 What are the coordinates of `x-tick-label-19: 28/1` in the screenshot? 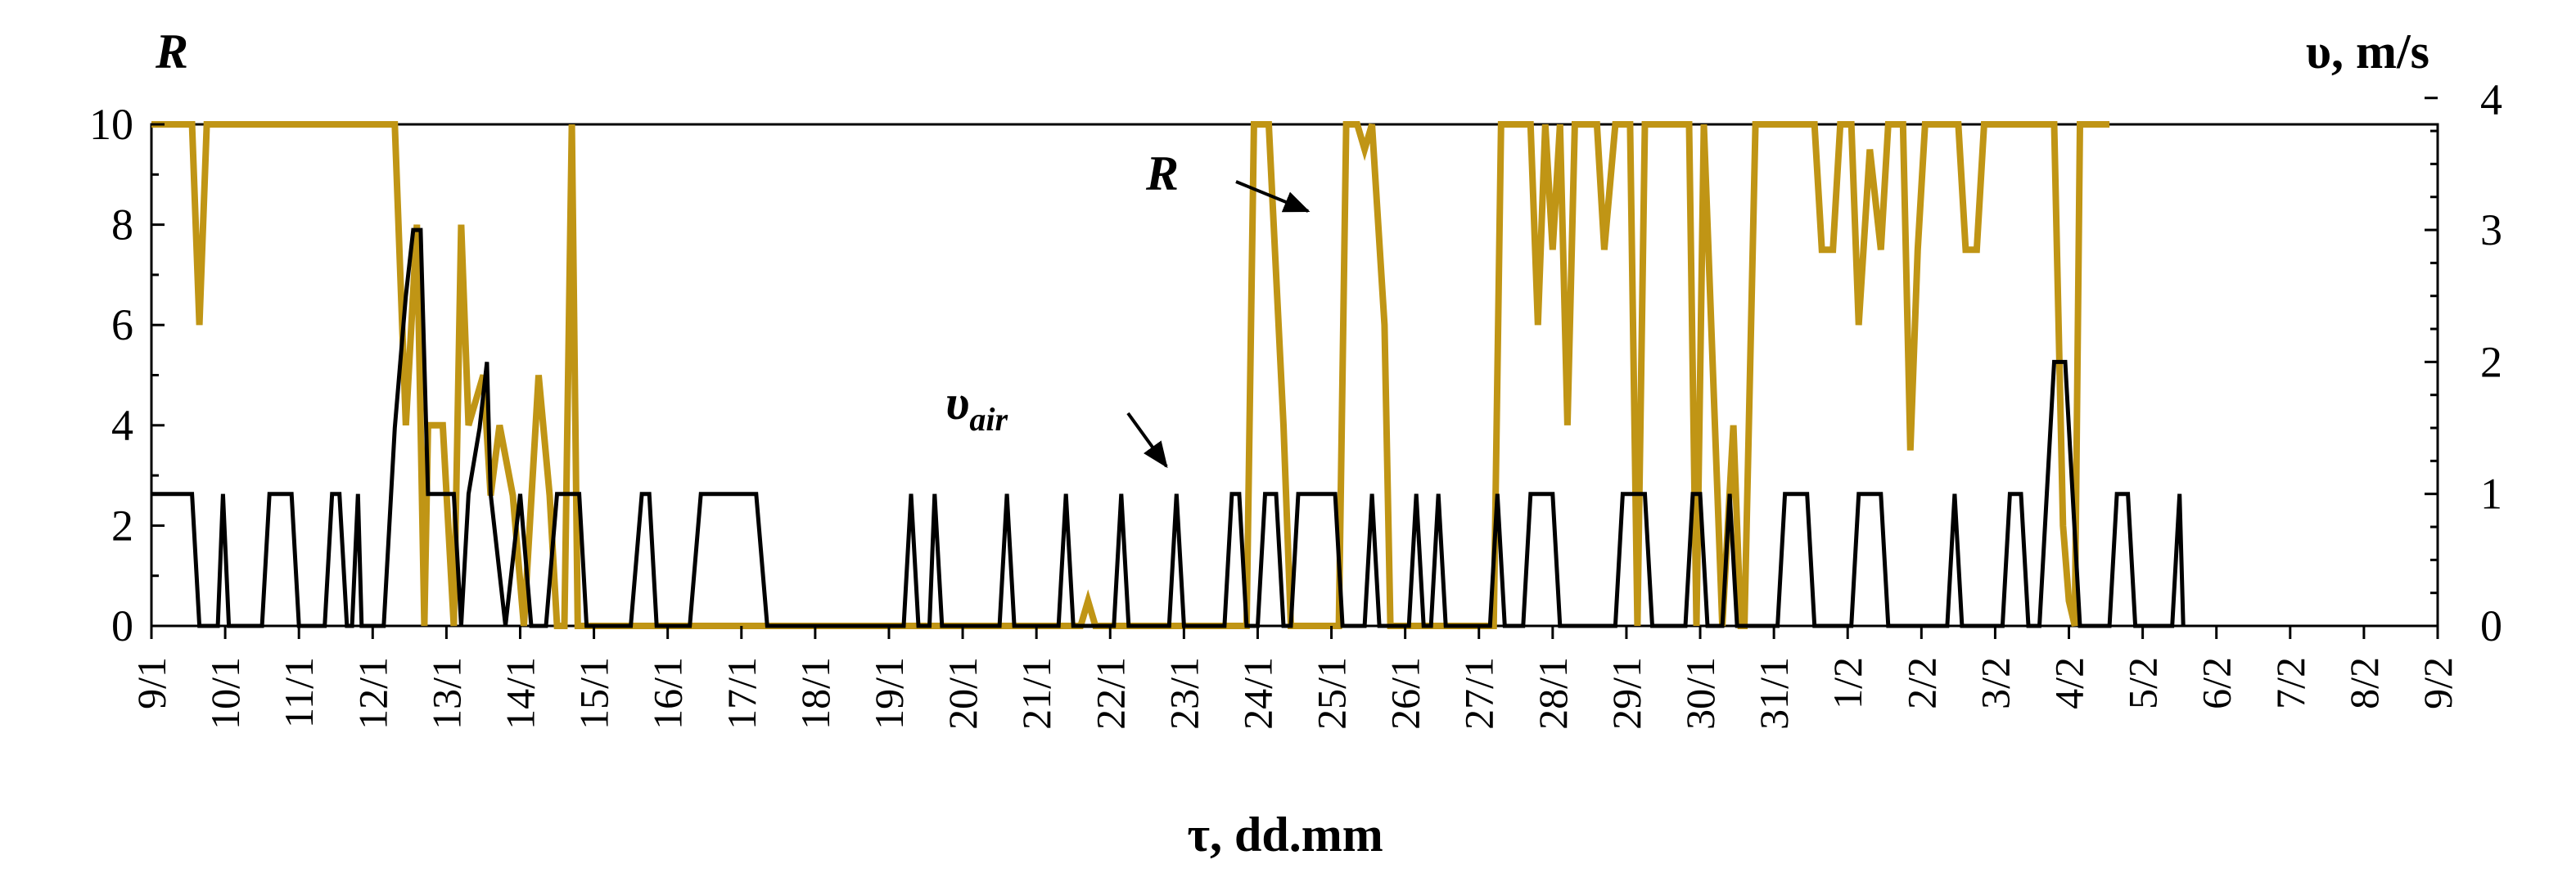 It's located at (1553, 694).